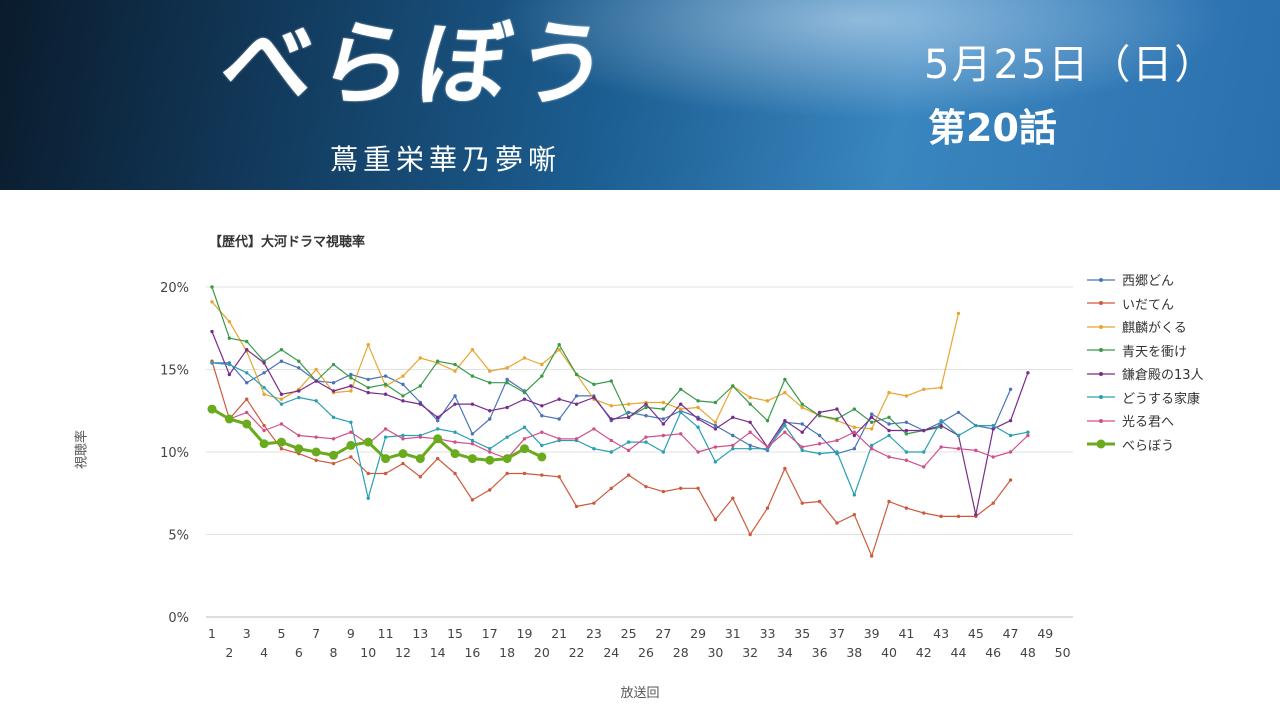 The height and width of the screenshot is (720, 1280). I want to click on x-tick-label: 50, so click(1063, 652).